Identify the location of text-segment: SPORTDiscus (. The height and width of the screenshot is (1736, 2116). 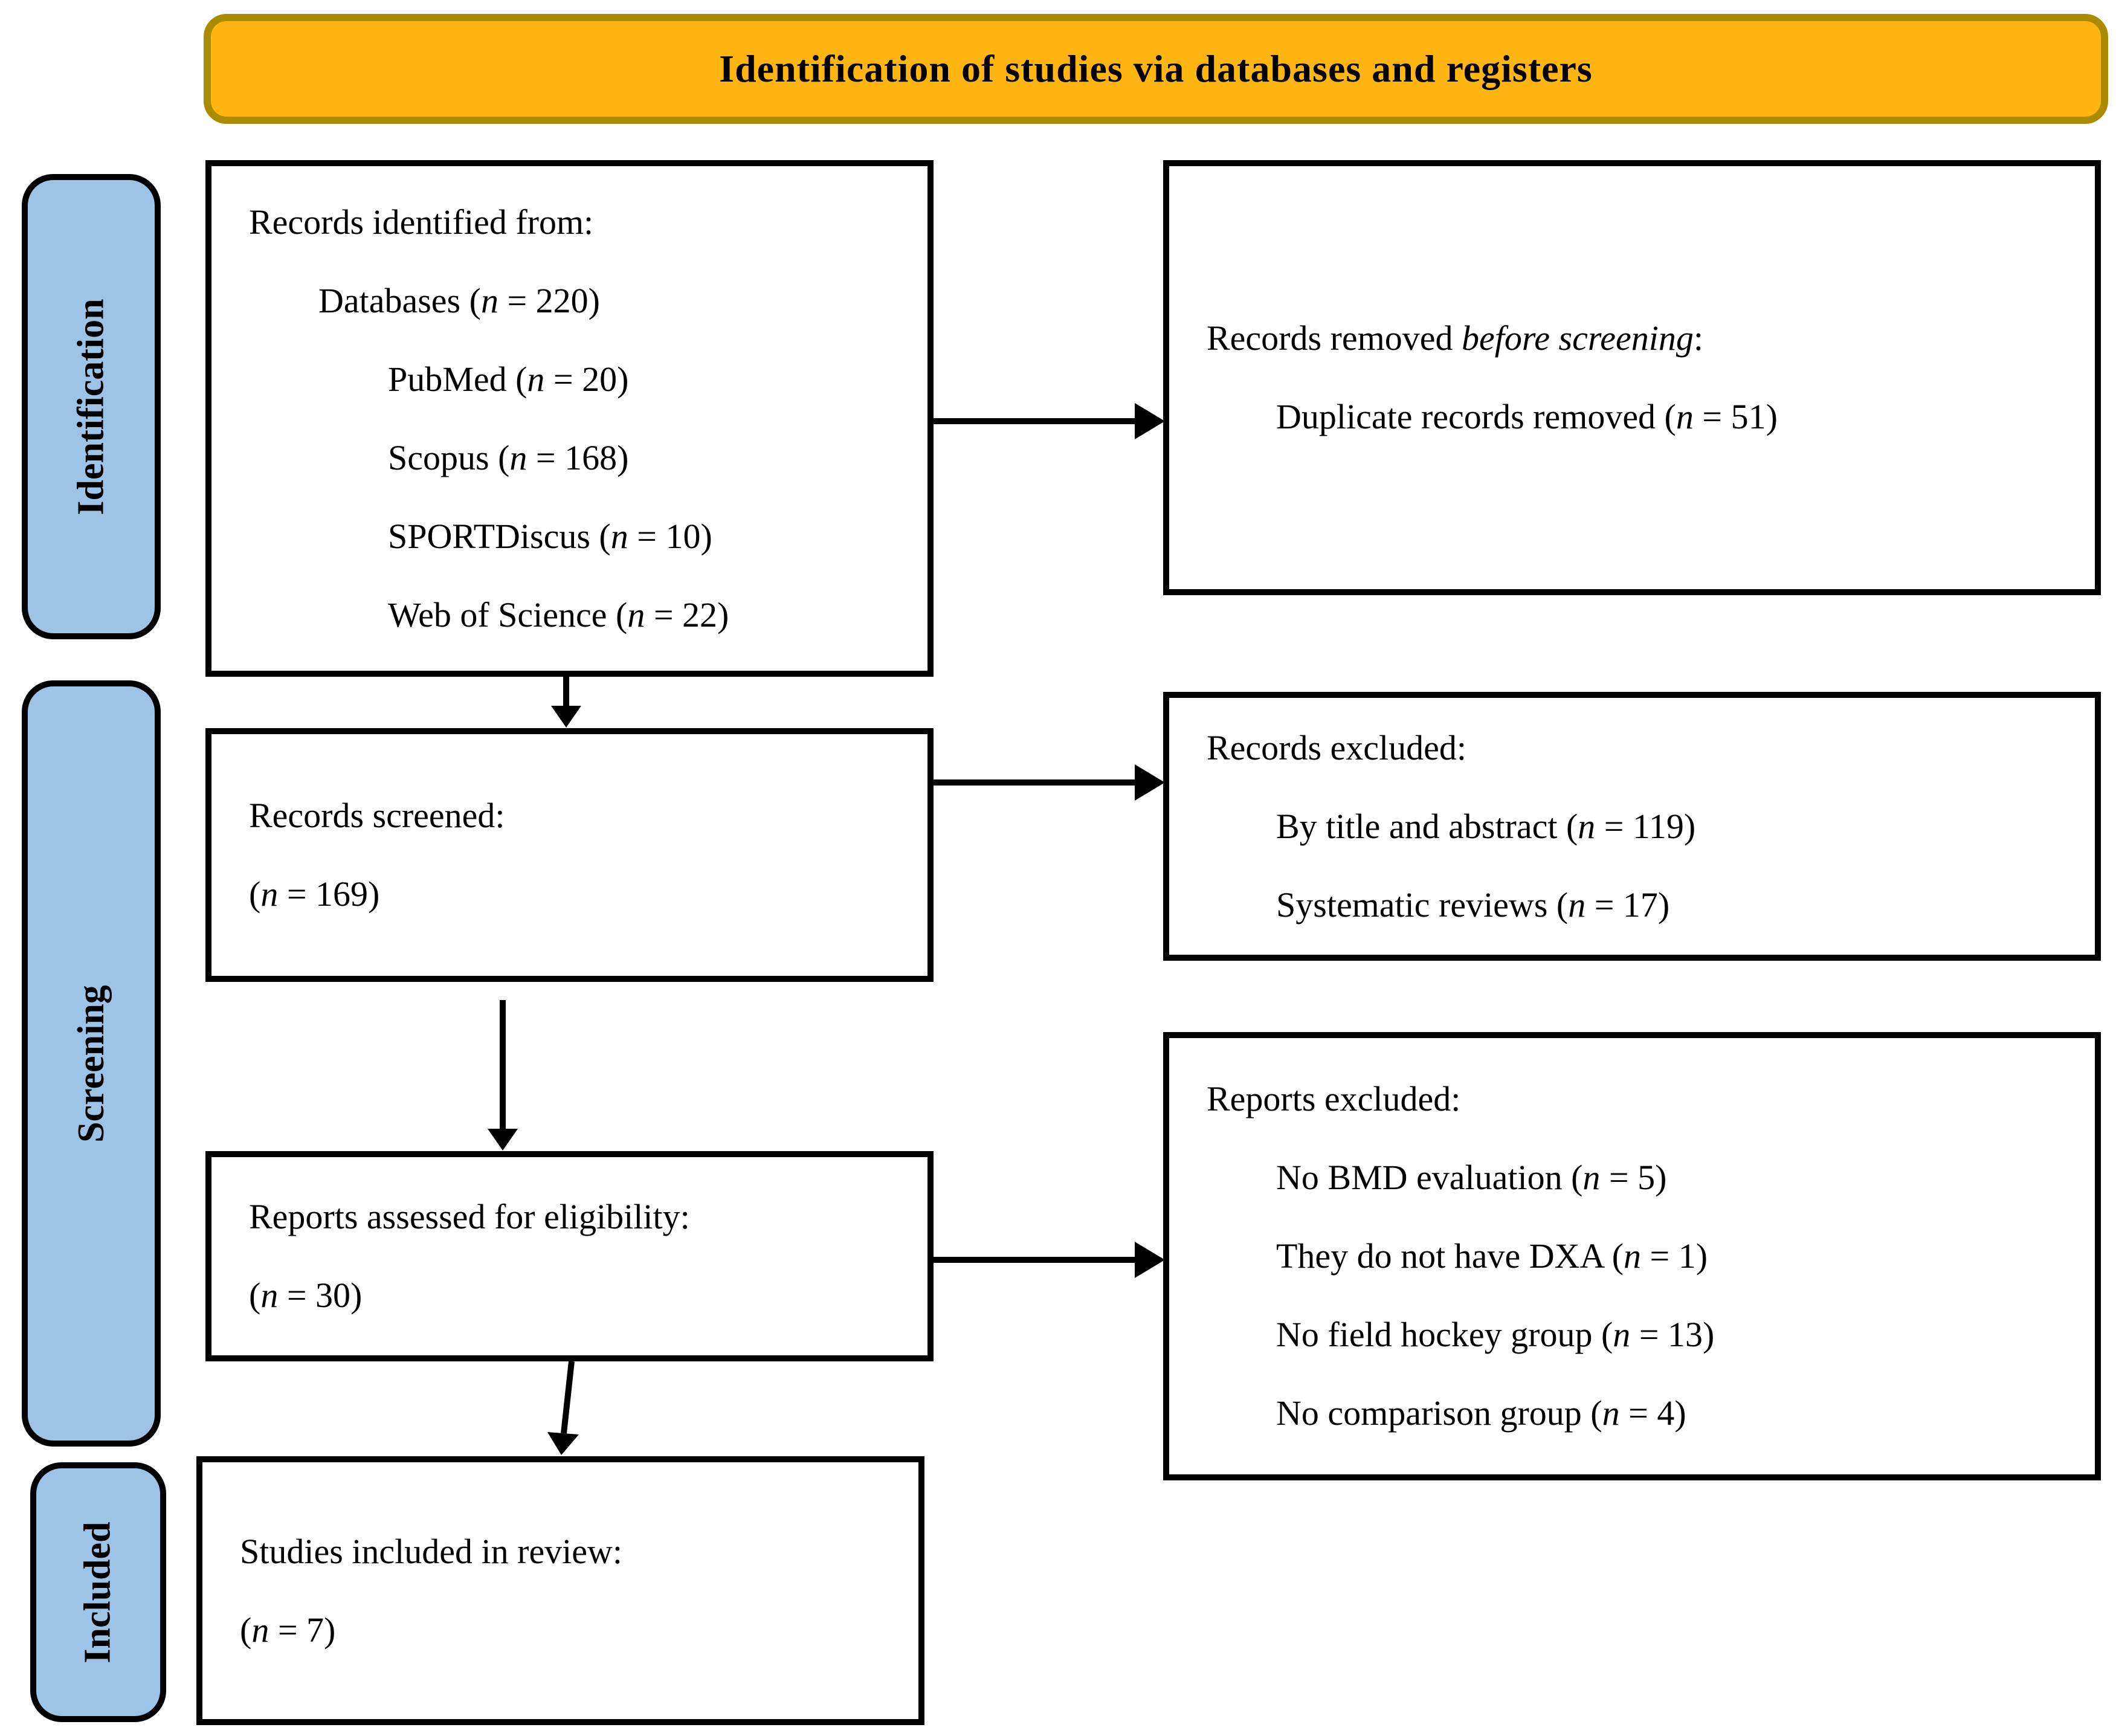
(499, 536).